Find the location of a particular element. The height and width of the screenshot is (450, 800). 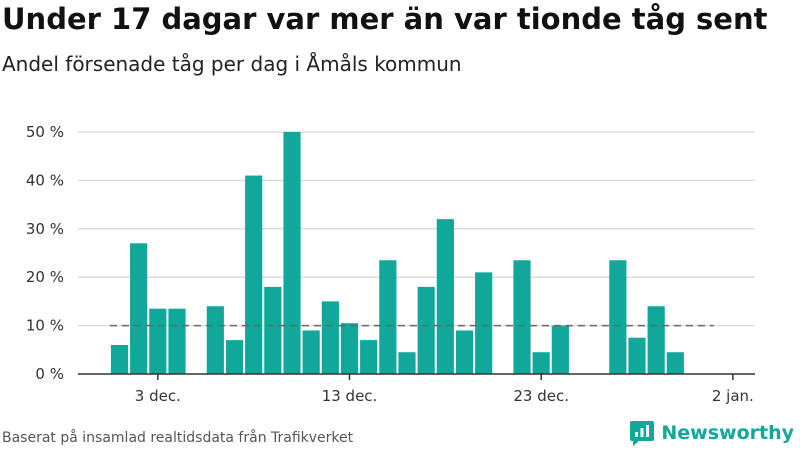

y-tick-label: 30 % is located at coordinates (45, 229).